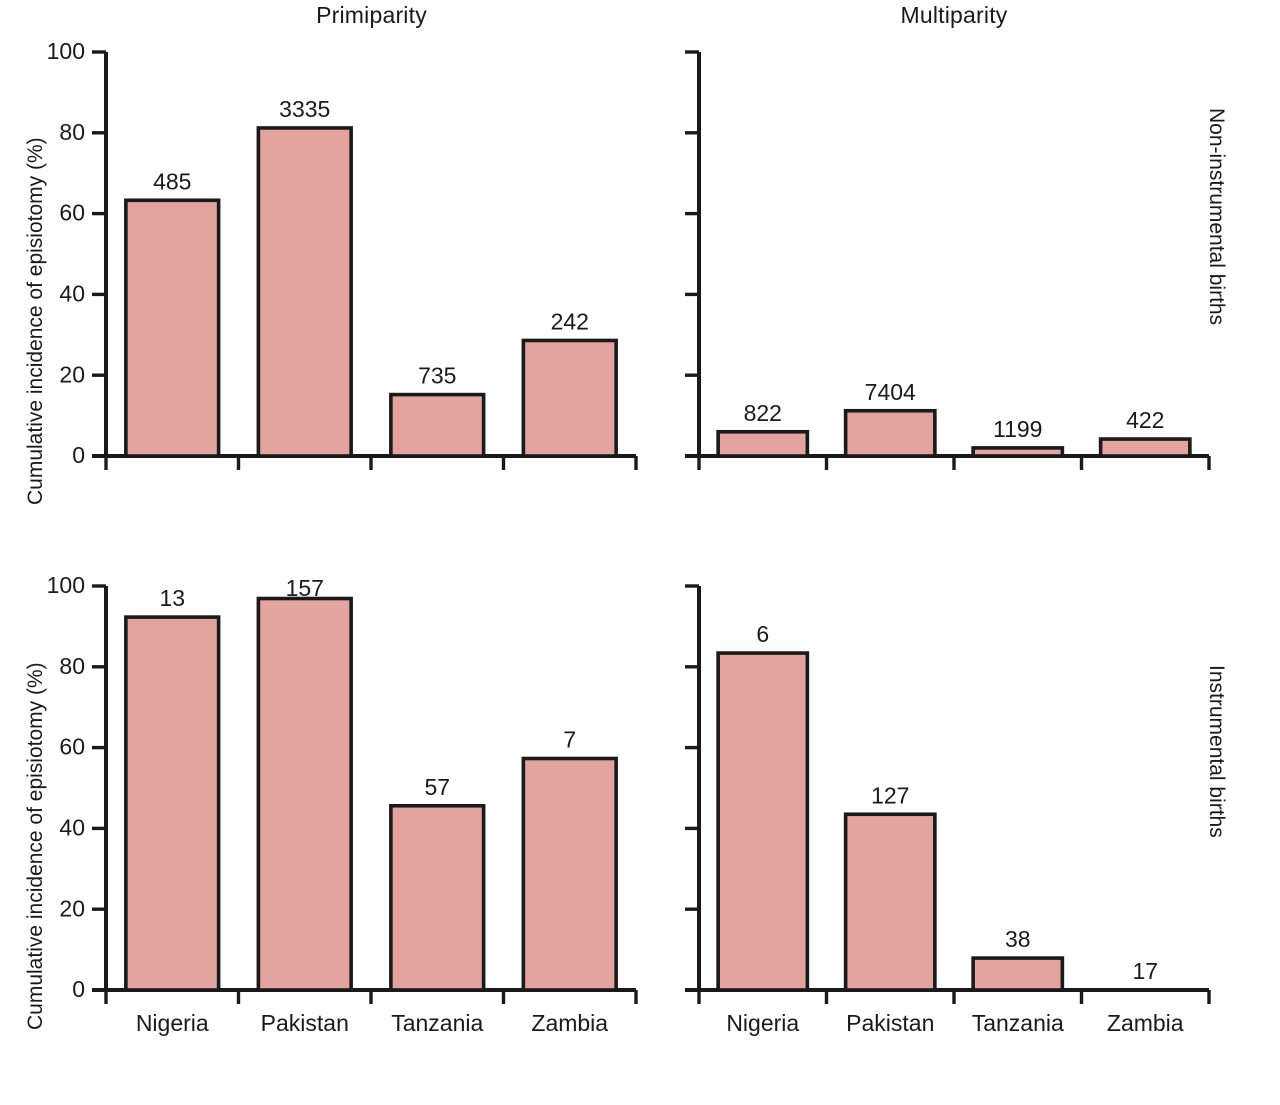 Image resolution: width=1280 pixels, height=1105 pixels. What do you see at coordinates (305, 588) in the screenshot?
I see `bar-value-label-bottom-left-pakistan: 157` at bounding box center [305, 588].